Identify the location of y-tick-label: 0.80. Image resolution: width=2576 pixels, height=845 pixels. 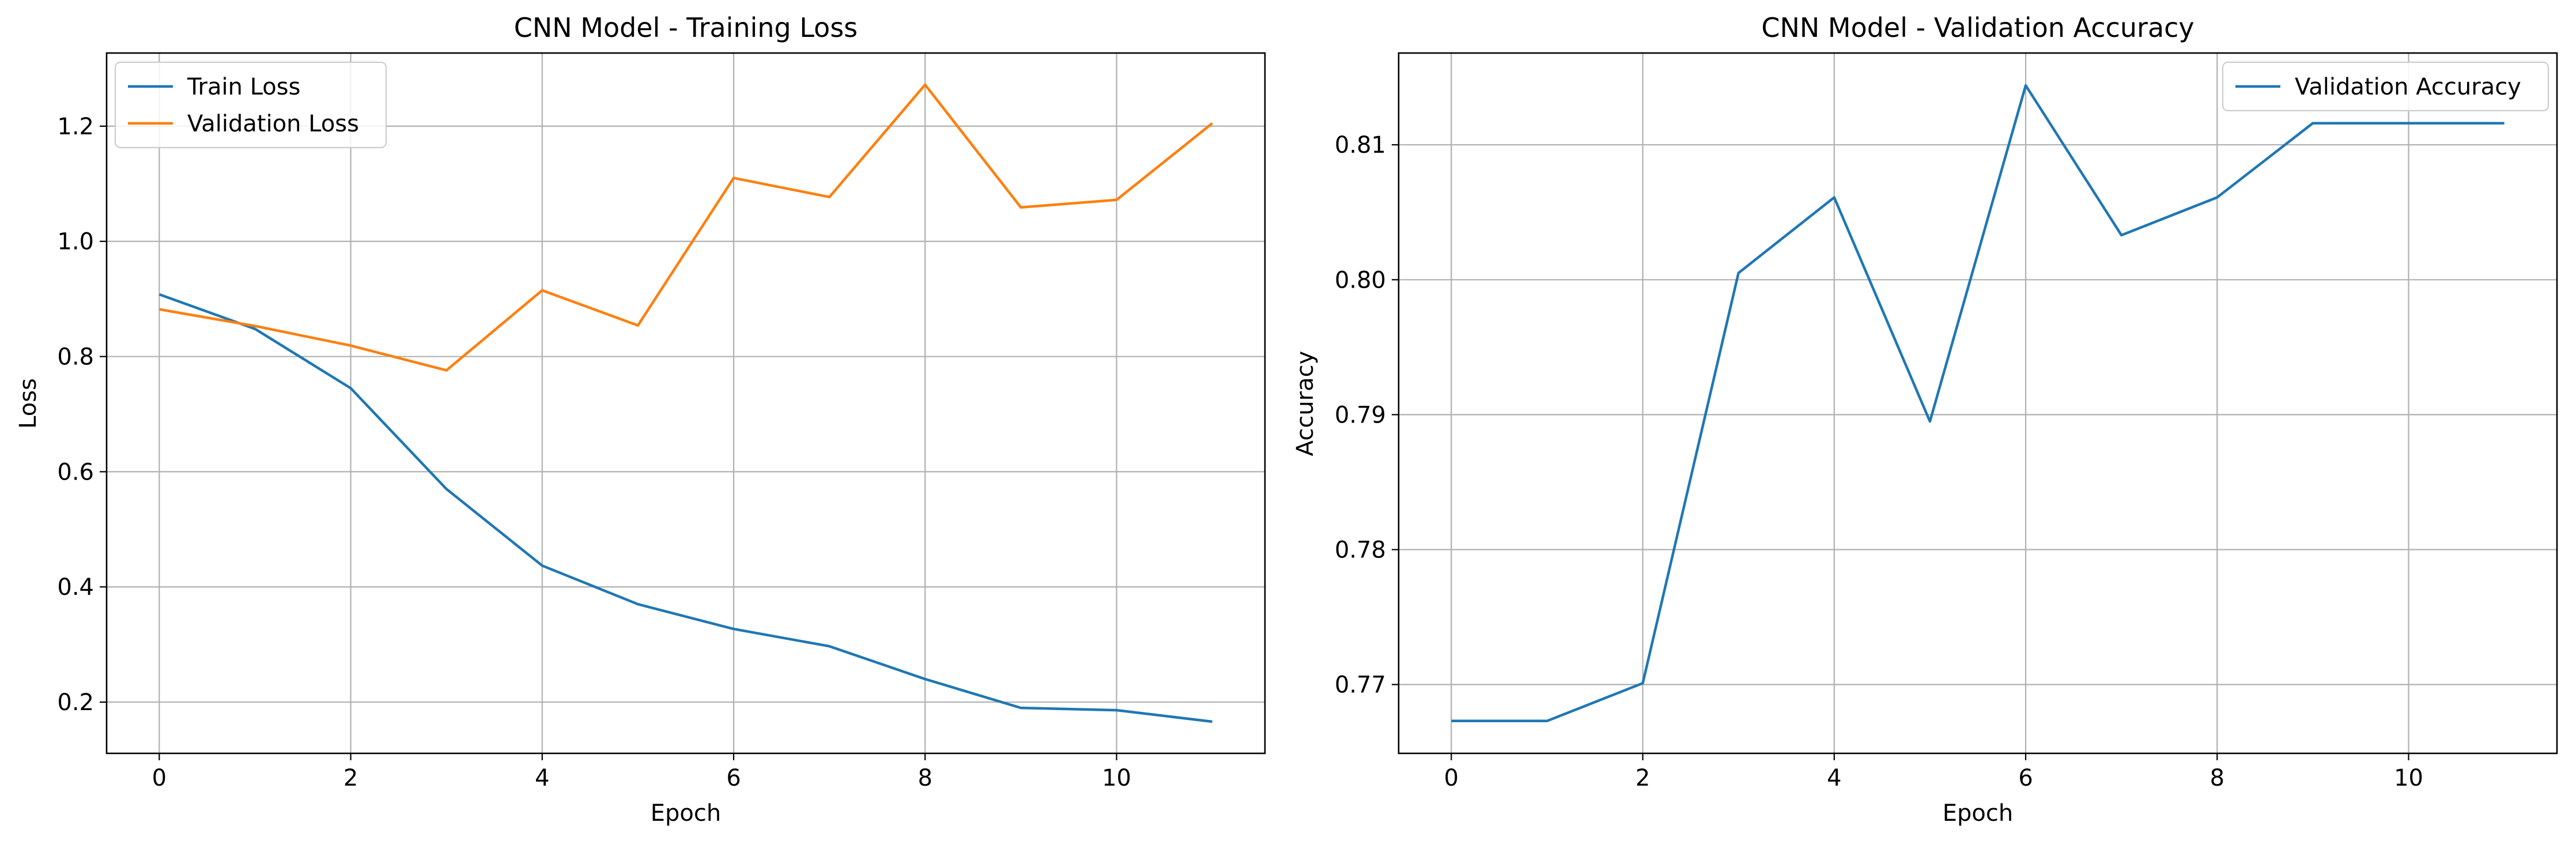
(1360, 280).